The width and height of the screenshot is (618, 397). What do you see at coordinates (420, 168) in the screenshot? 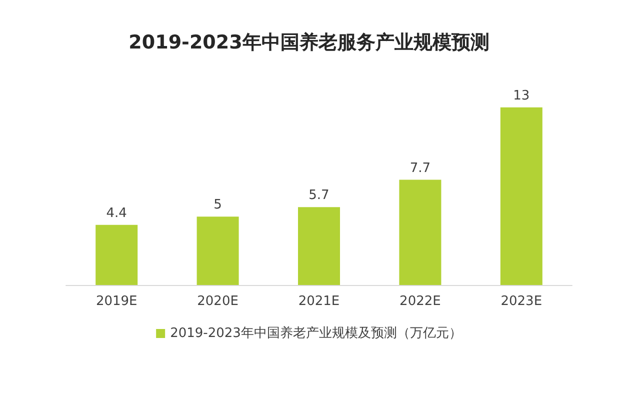
I see `data-label: 7.7` at bounding box center [420, 168].